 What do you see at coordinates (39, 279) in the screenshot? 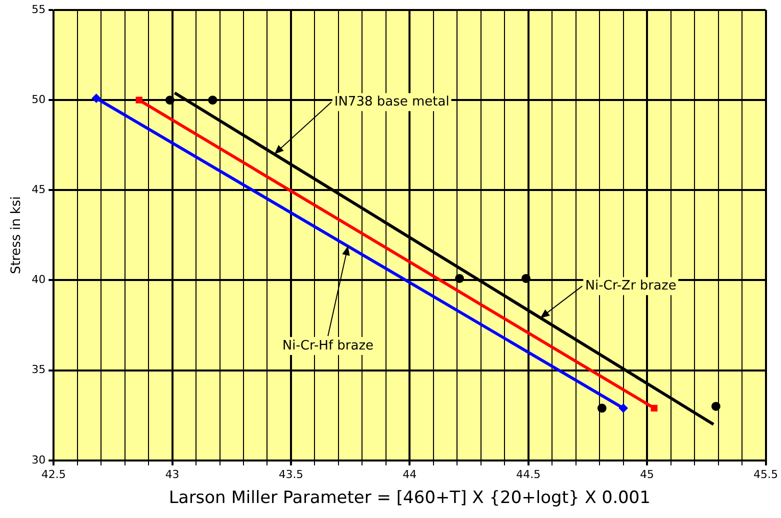
I see `y-tick-label: 40` at bounding box center [39, 279].